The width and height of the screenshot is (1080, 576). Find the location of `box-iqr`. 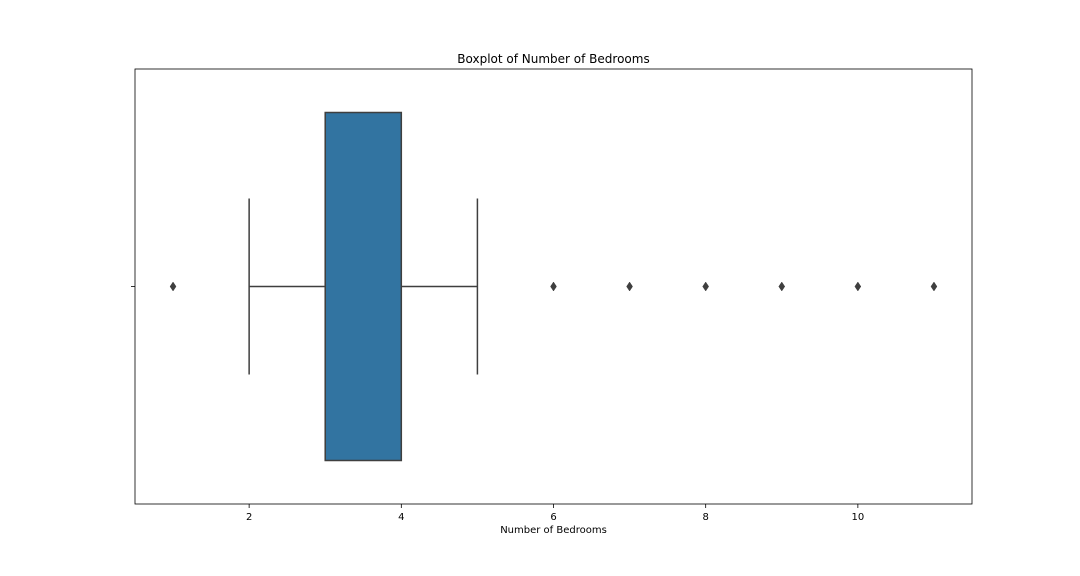

box-iqr is located at coordinates (363, 286).